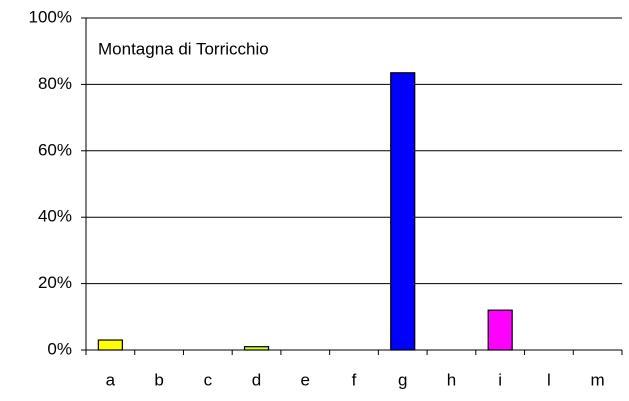 The height and width of the screenshot is (401, 629). I want to click on y-tick-label: 0%, so click(59, 348).